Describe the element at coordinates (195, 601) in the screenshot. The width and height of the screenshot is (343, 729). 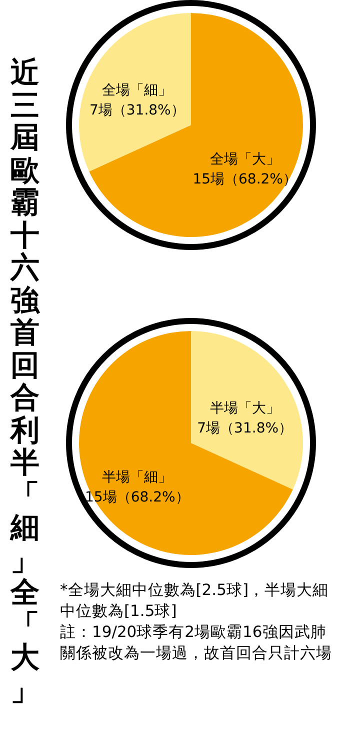
I see `text: *全場大細中位數為[2.5球]，半場大細中位數為[1.5球]` at that location.